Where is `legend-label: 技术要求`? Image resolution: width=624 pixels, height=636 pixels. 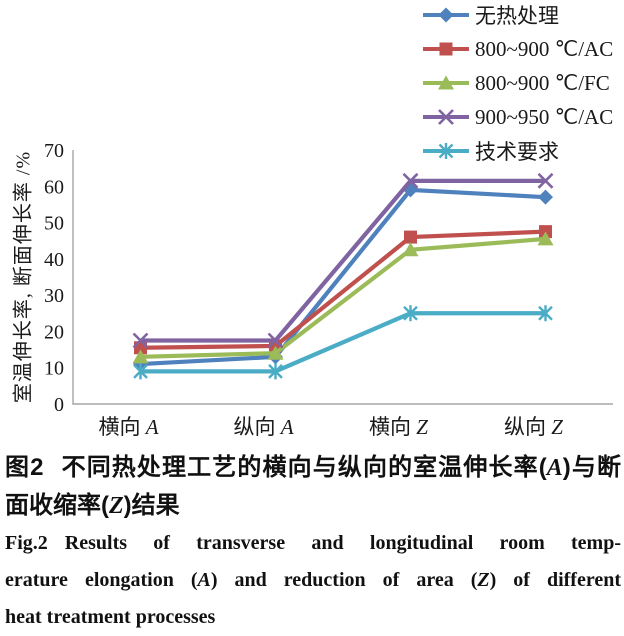
legend-label: 技术要求 is located at coordinates (517, 152).